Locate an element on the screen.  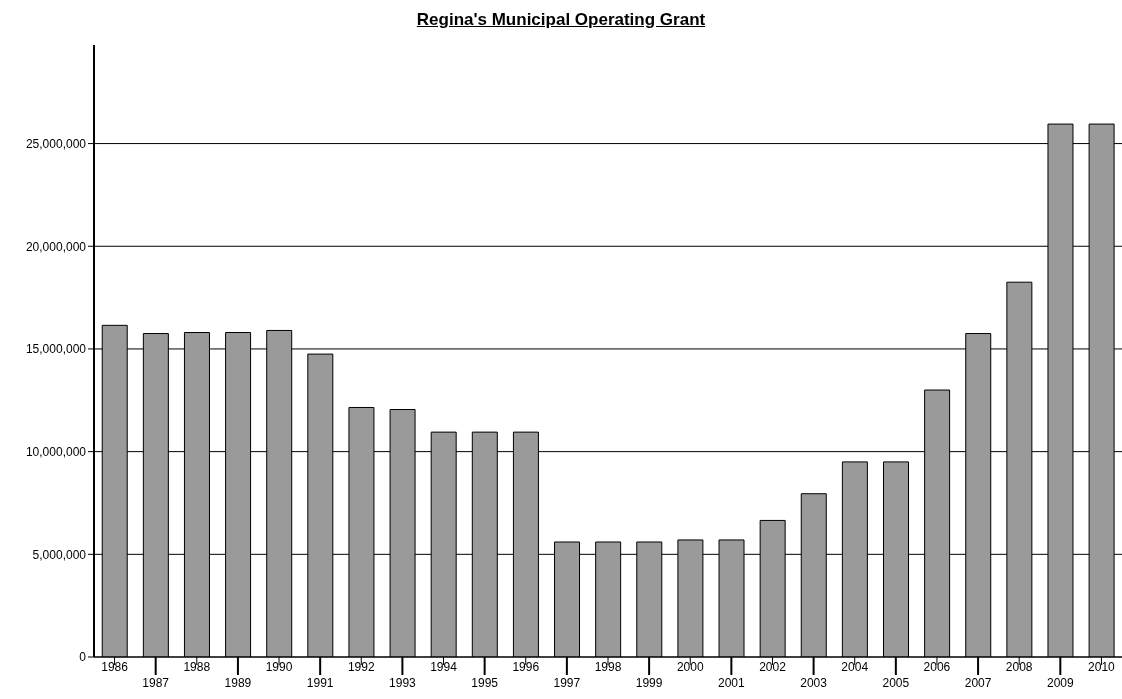
y-tick-label: 5,000,000 is located at coordinates (59, 554).